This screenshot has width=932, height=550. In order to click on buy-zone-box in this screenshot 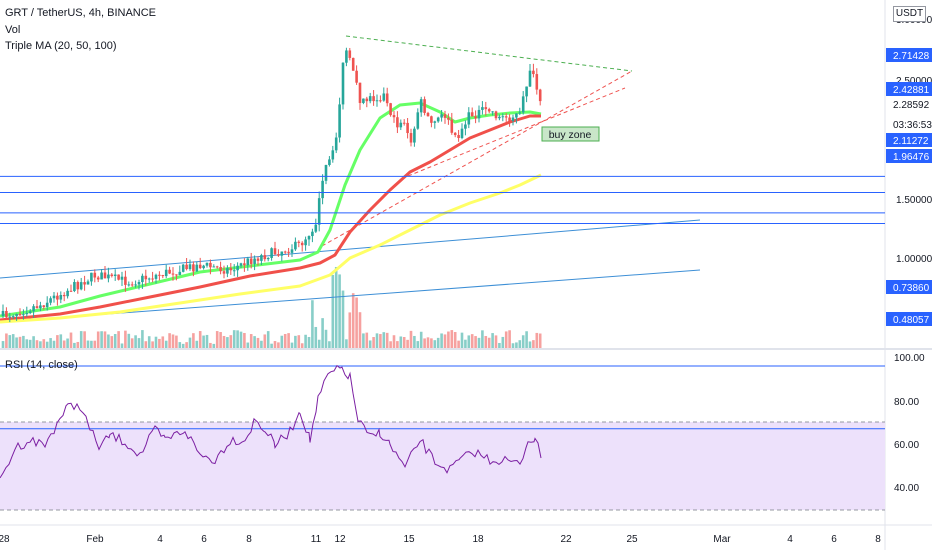, I will do `click(570, 134)`.